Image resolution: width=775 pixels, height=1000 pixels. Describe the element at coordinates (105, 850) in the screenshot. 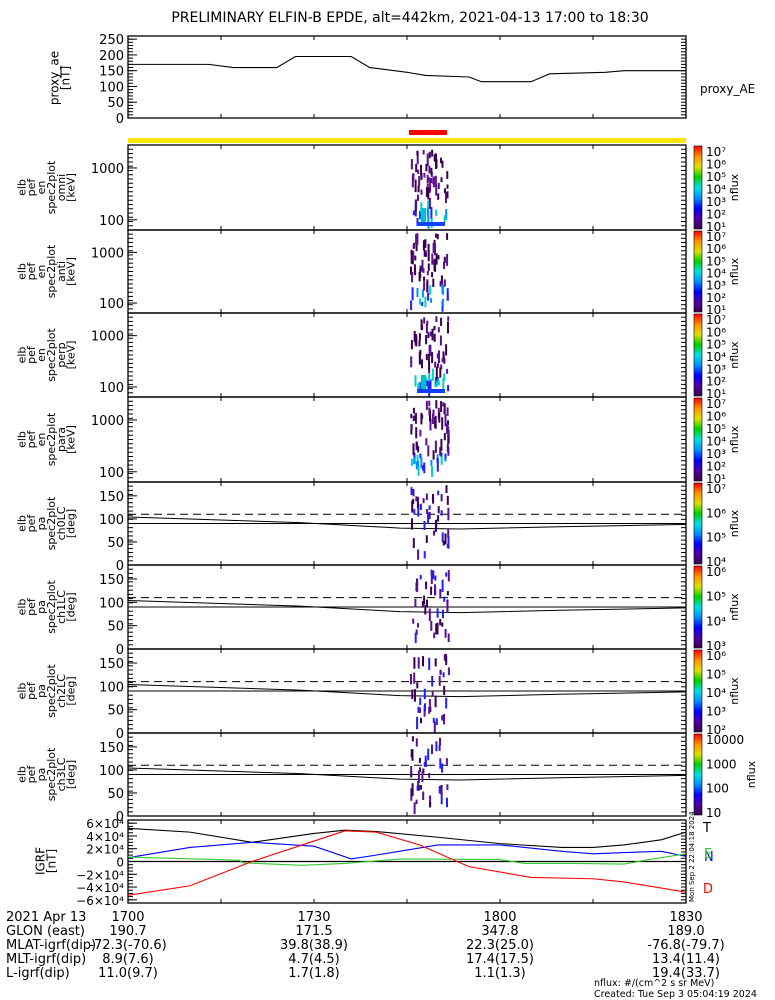

I see `y-tick-label: 2×10⁴` at that location.